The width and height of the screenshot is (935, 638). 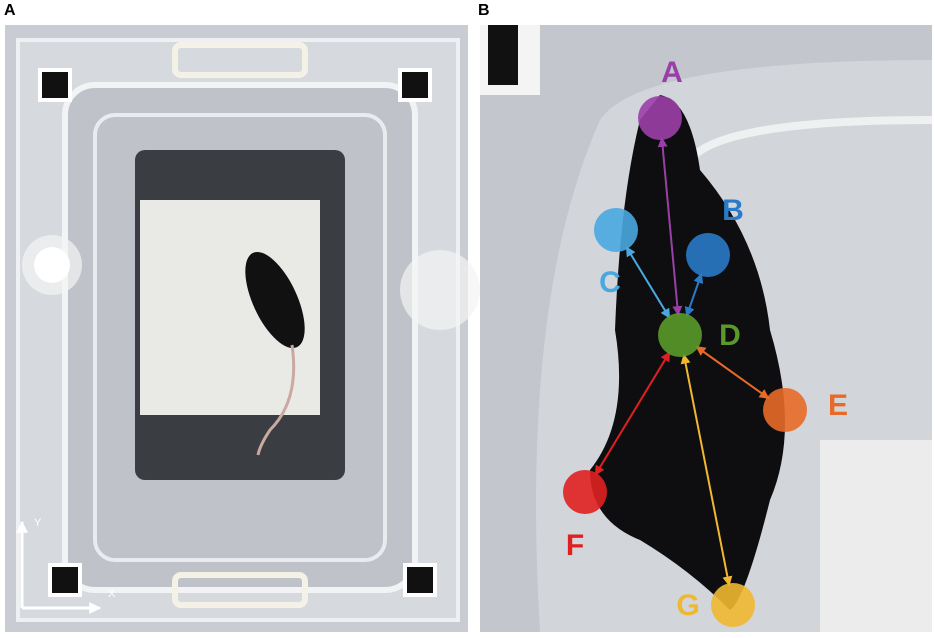 What do you see at coordinates (10, 10) in the screenshot?
I see `panel-a-label: A` at bounding box center [10, 10].